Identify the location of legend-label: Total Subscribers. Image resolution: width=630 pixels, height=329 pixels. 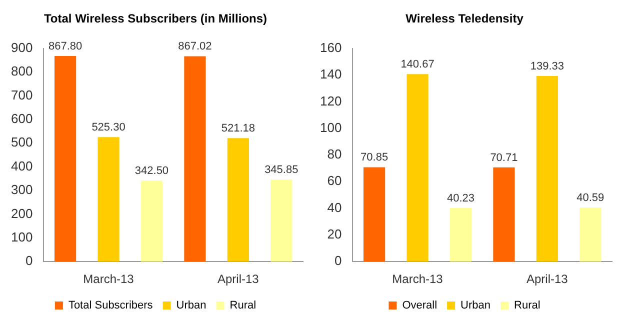
(111, 306).